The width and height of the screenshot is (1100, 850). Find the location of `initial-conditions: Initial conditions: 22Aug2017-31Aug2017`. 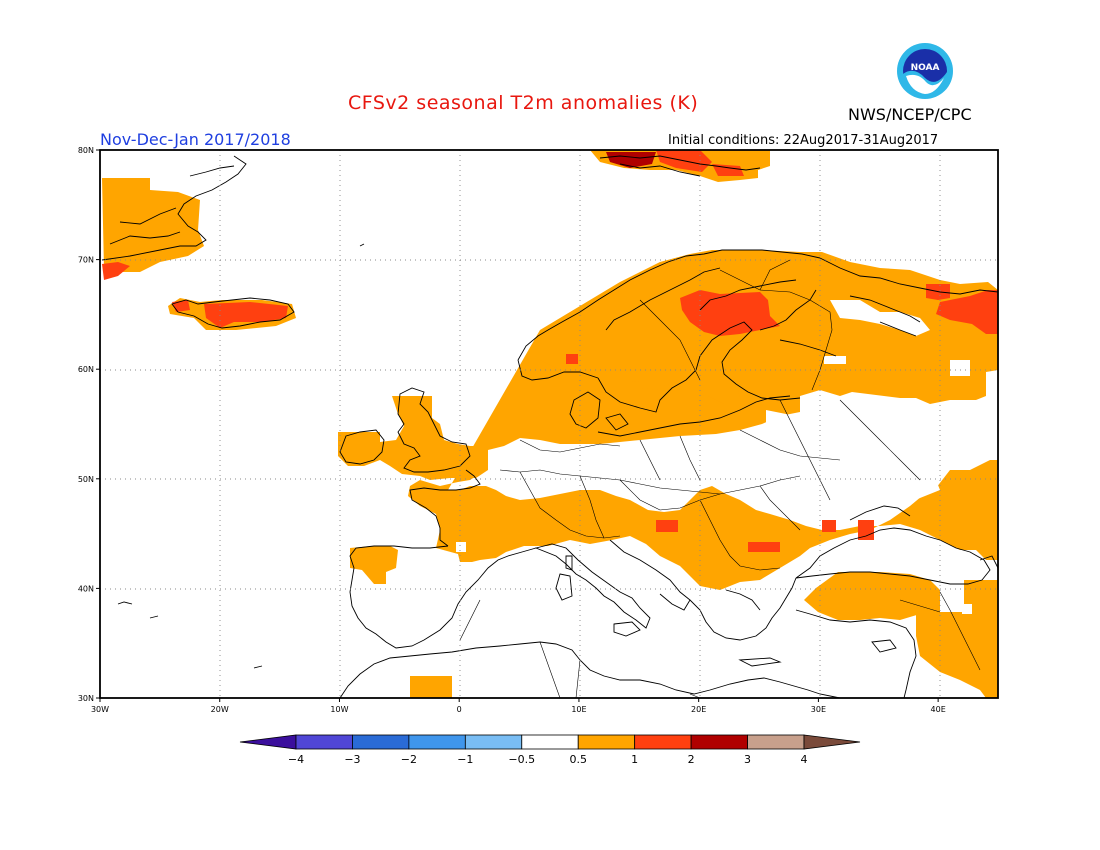

initial-conditions: Initial conditions: 22Aug2017-31Aug2017 is located at coordinates (803, 140).